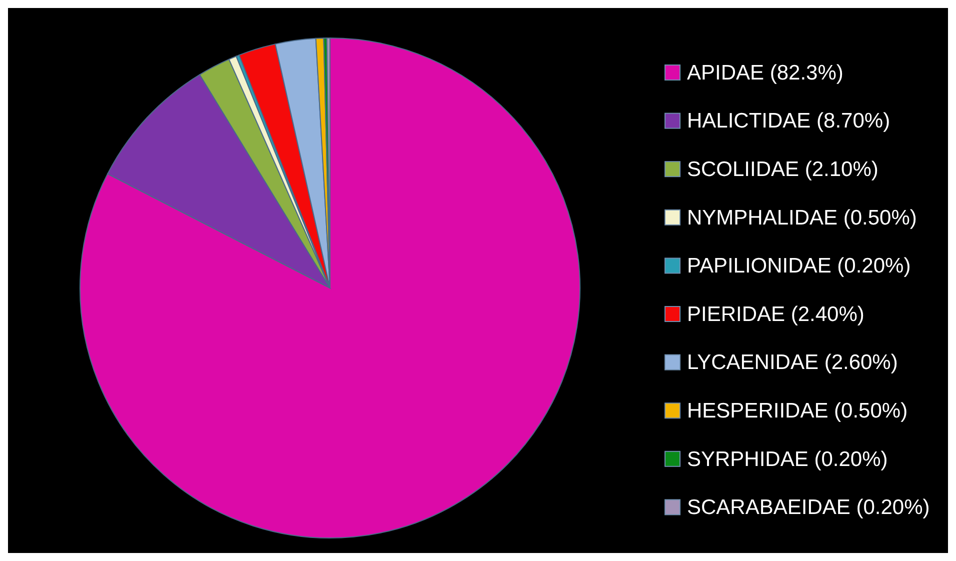 The width and height of the screenshot is (956, 561). What do you see at coordinates (788, 121) in the screenshot?
I see `legend-label: HALICTIDAE (8.70%)` at bounding box center [788, 121].